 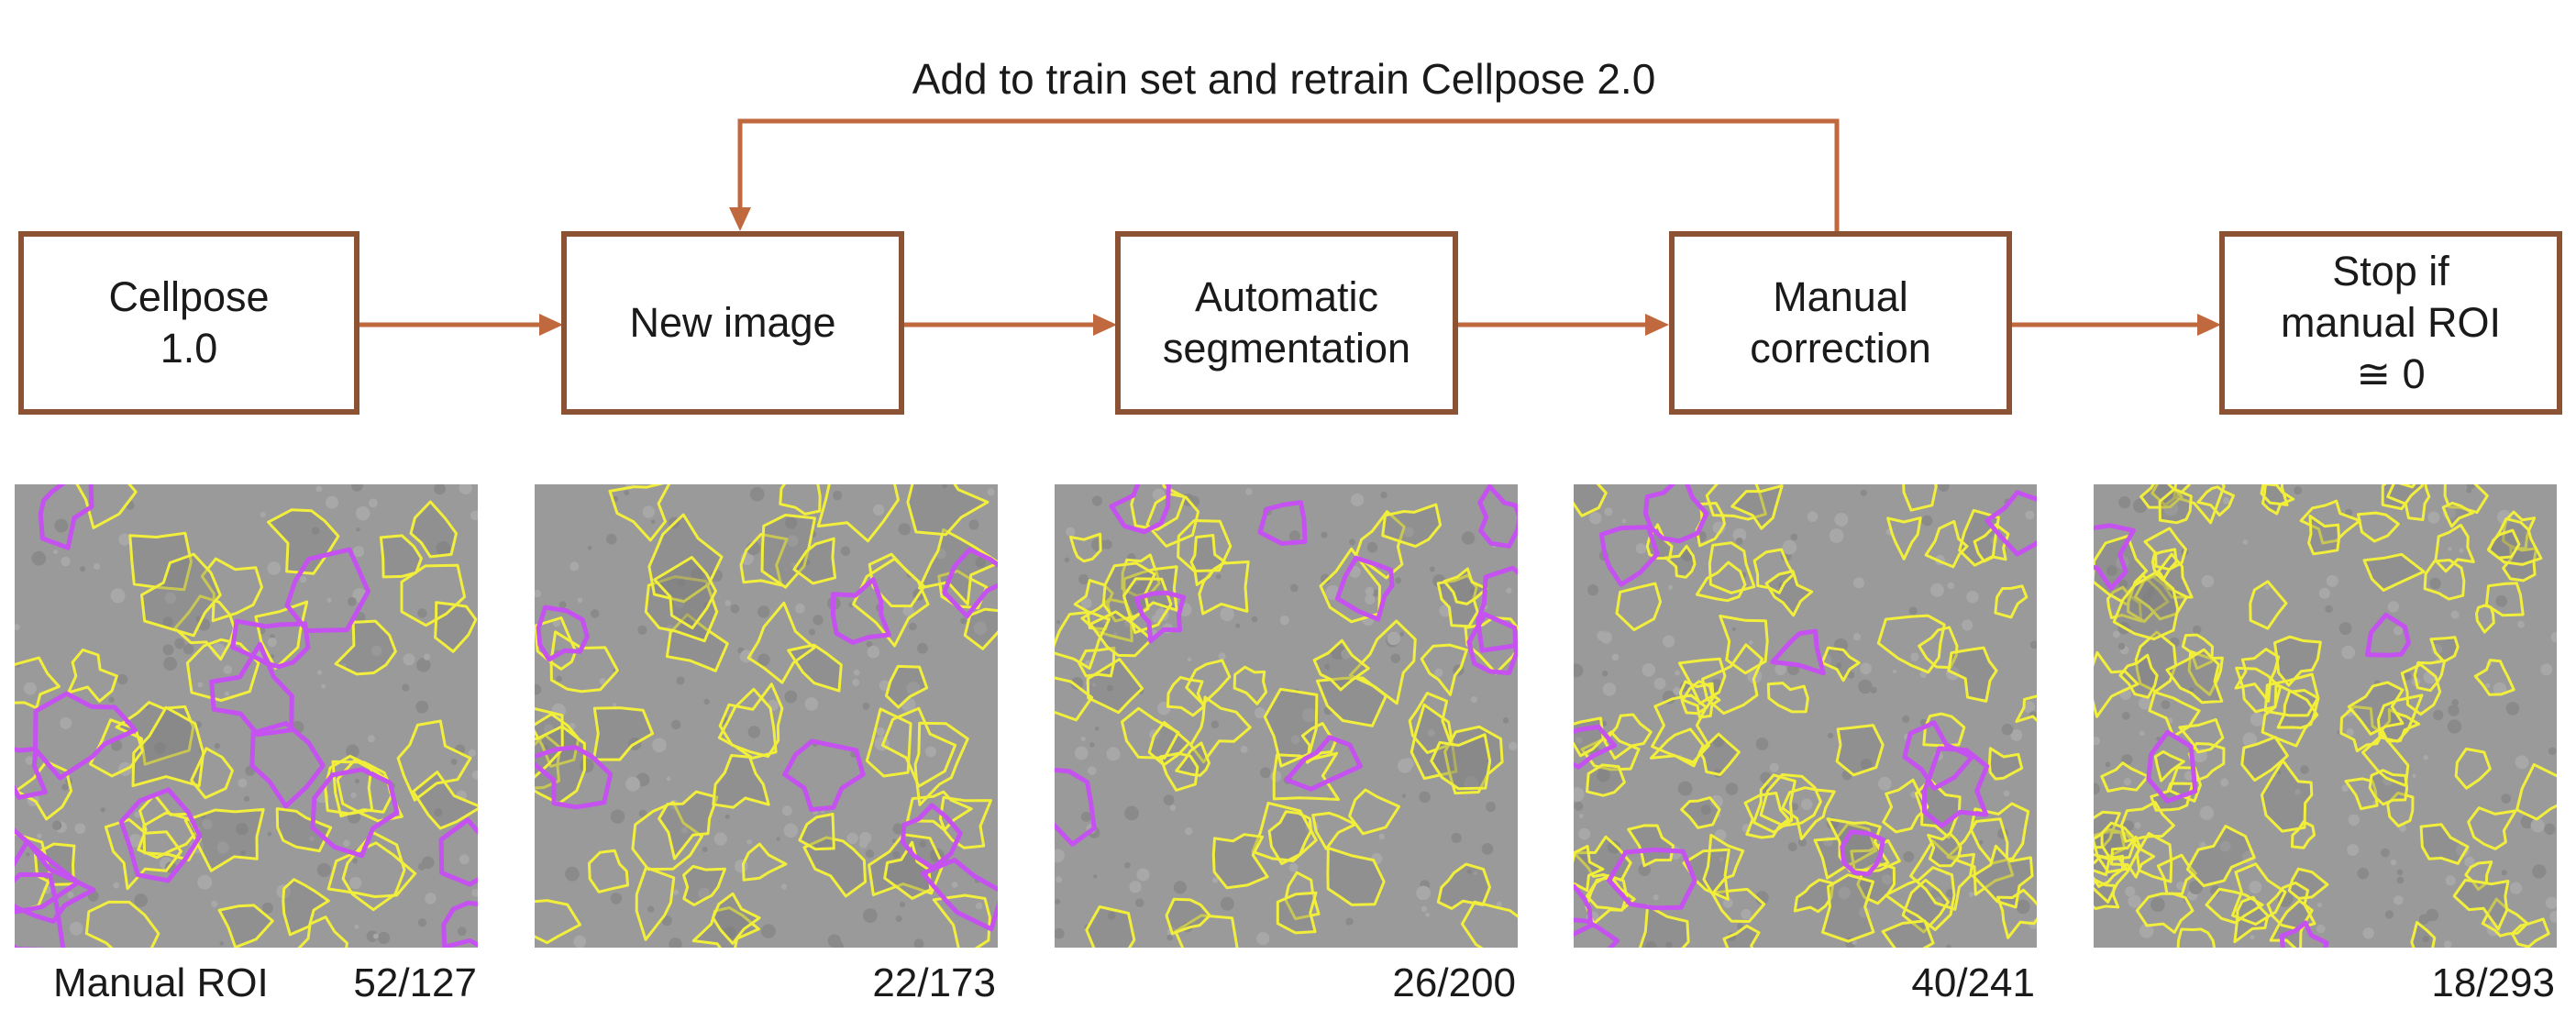 What do you see at coordinates (1288, 175) in the screenshot?
I see `retrain-loop-arrow` at bounding box center [1288, 175].